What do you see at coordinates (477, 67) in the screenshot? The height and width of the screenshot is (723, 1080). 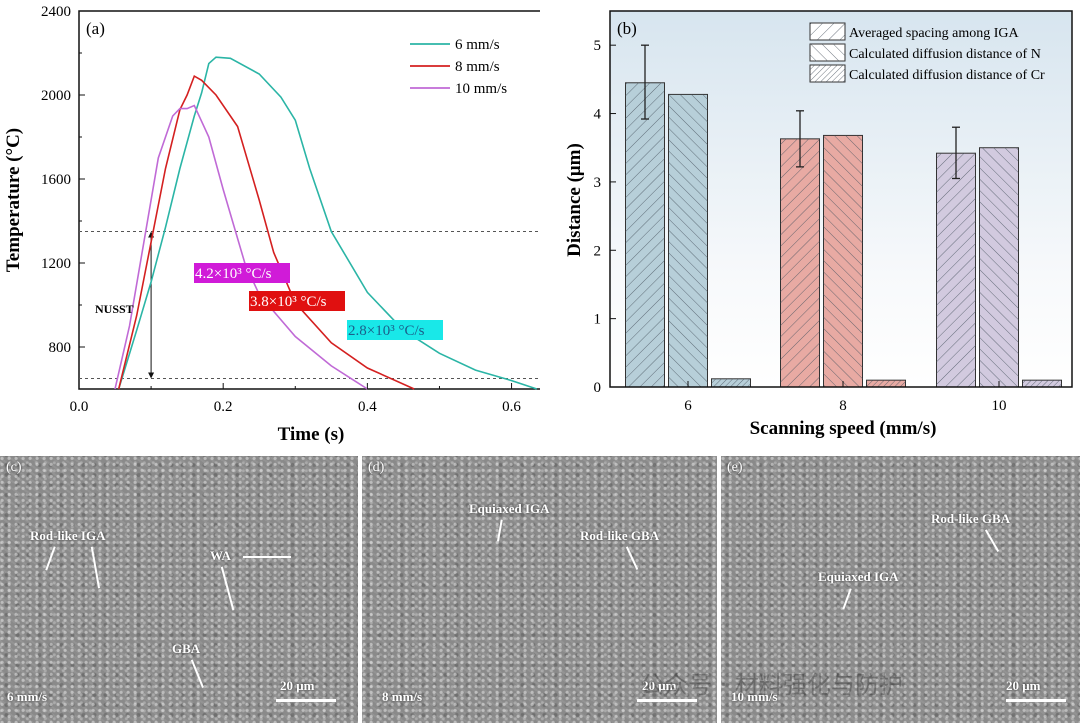 I see `legend-label: 8 mm/s` at bounding box center [477, 67].